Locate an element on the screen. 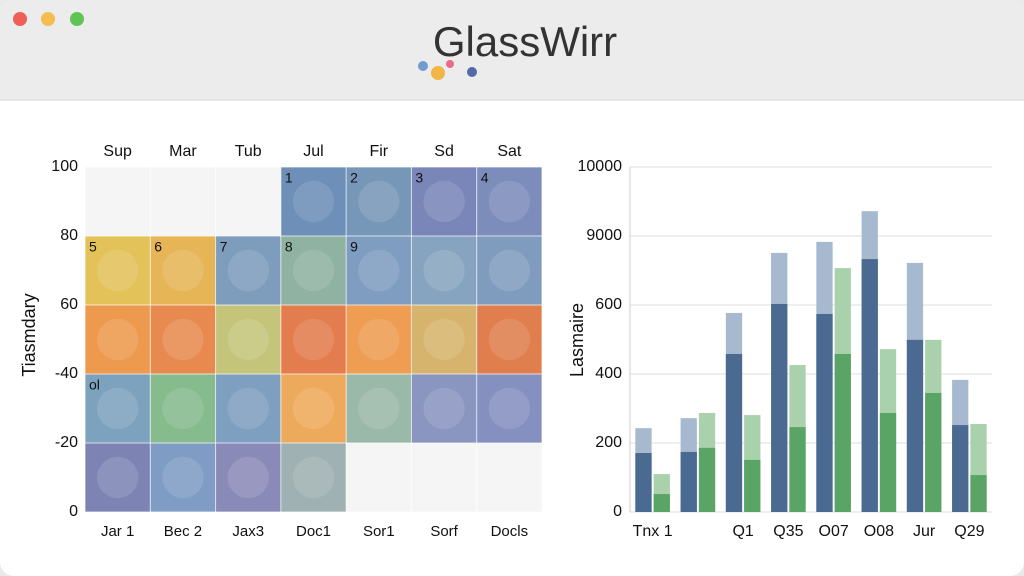  minimize-button is located at coordinates (48, 19).